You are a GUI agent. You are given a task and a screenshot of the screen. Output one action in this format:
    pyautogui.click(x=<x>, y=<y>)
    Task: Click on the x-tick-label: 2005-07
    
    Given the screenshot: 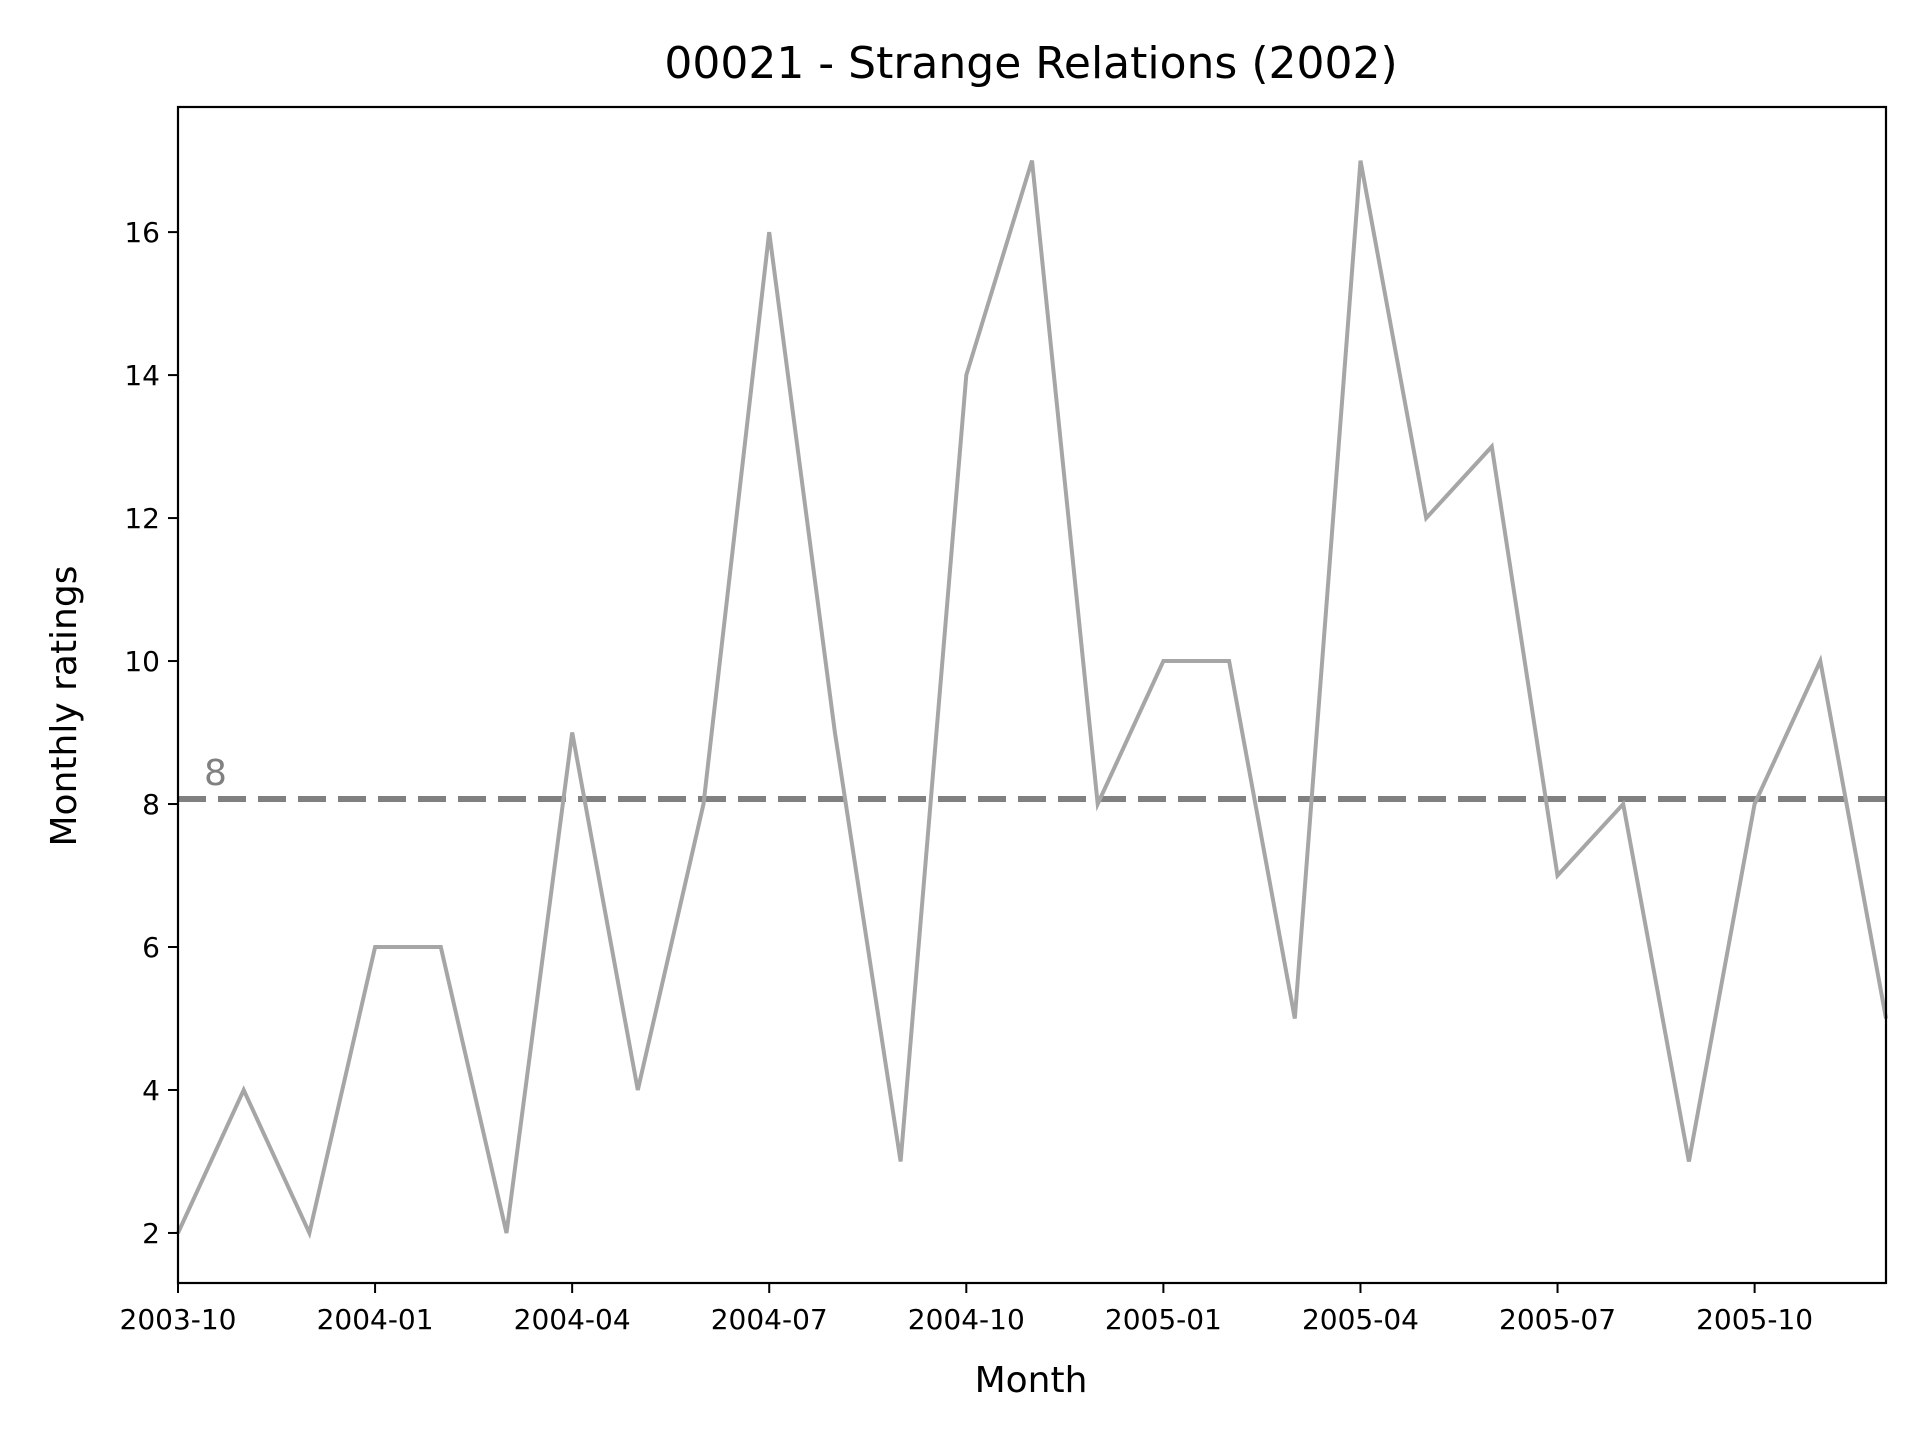 What is the action you would take?
    pyautogui.click(x=1557, y=1319)
    